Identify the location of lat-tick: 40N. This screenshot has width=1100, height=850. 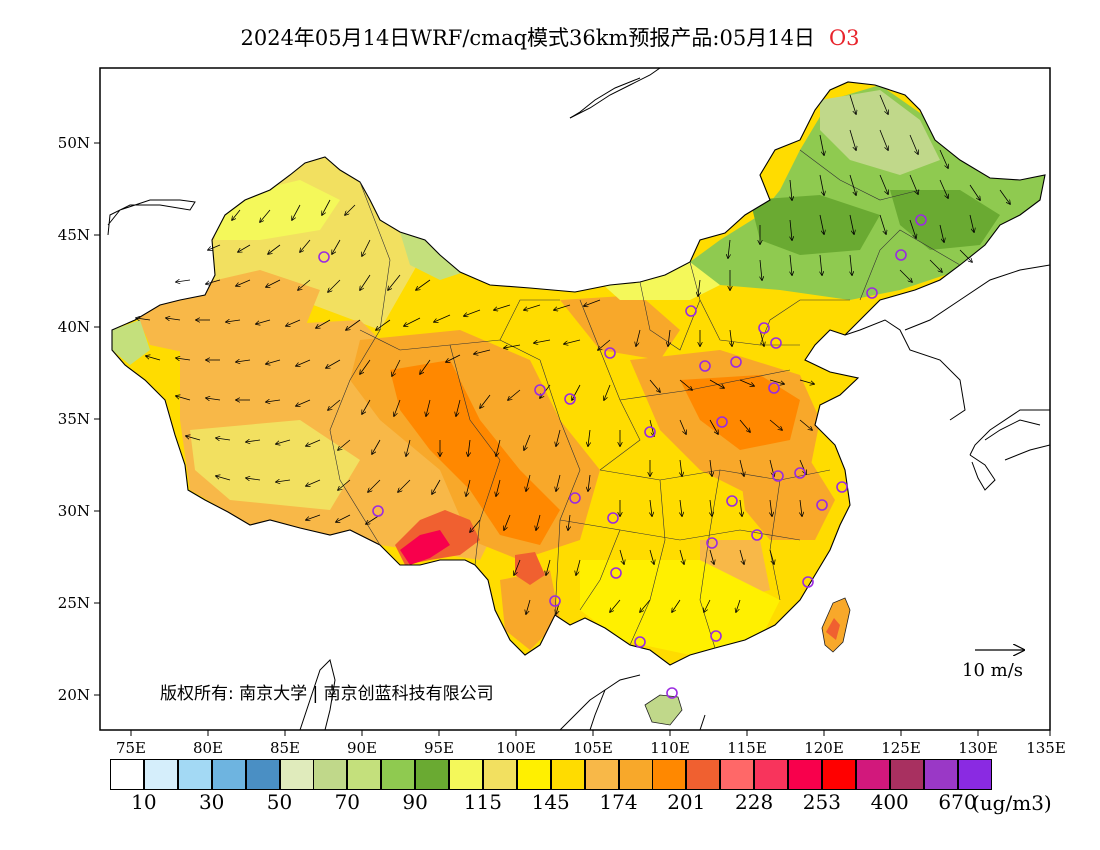
(74, 327).